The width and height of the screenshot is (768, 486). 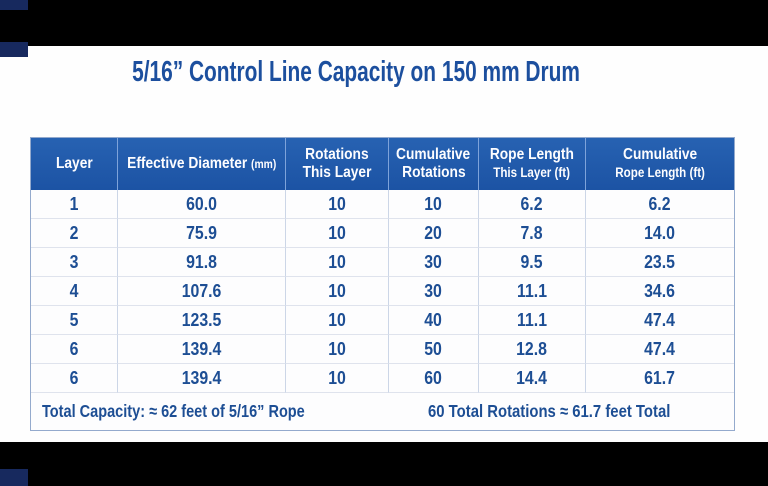 What do you see at coordinates (532, 164) in the screenshot?
I see `column-header-rope-length-this-layer: Rope Length This Layer (ft)` at bounding box center [532, 164].